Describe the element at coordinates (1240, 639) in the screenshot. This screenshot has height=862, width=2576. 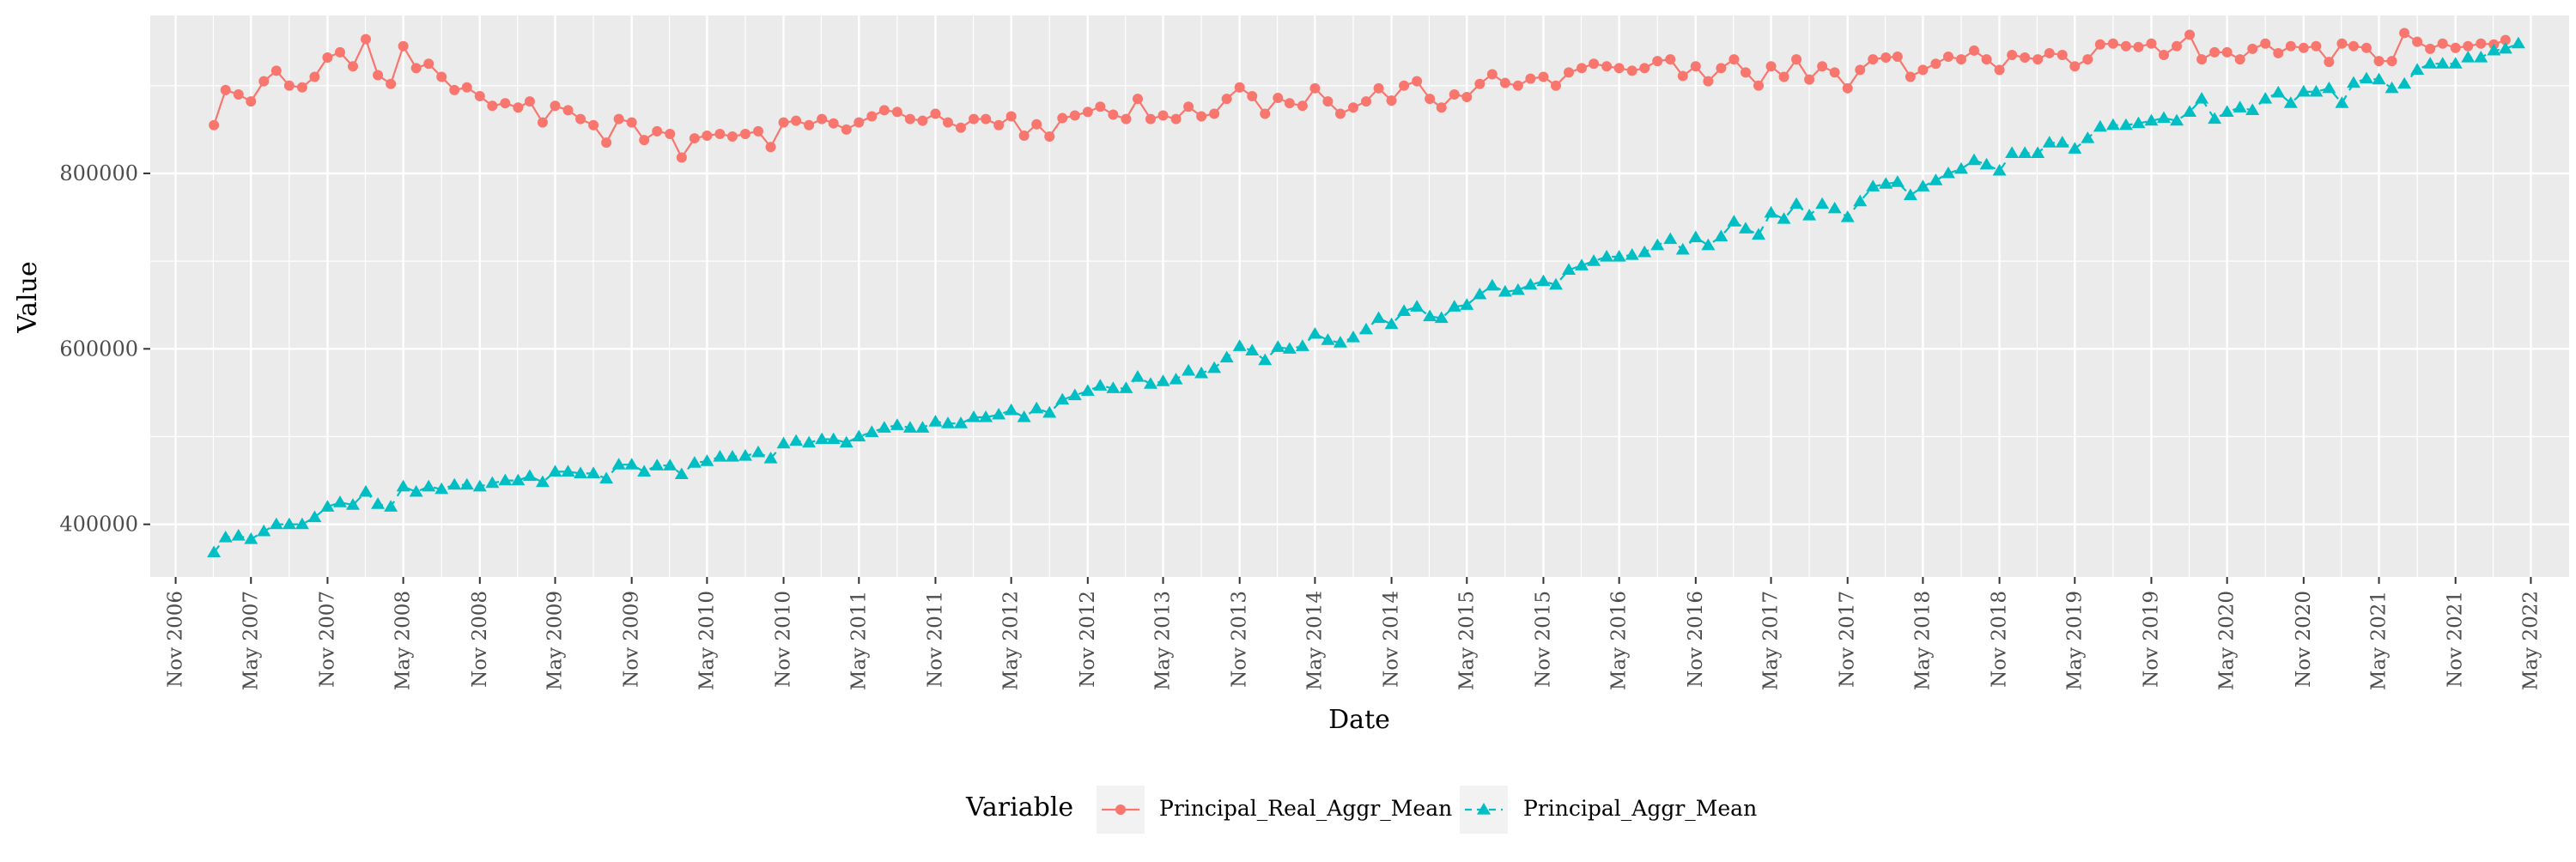
I see `x-tick-label: Nov 2013` at that location.